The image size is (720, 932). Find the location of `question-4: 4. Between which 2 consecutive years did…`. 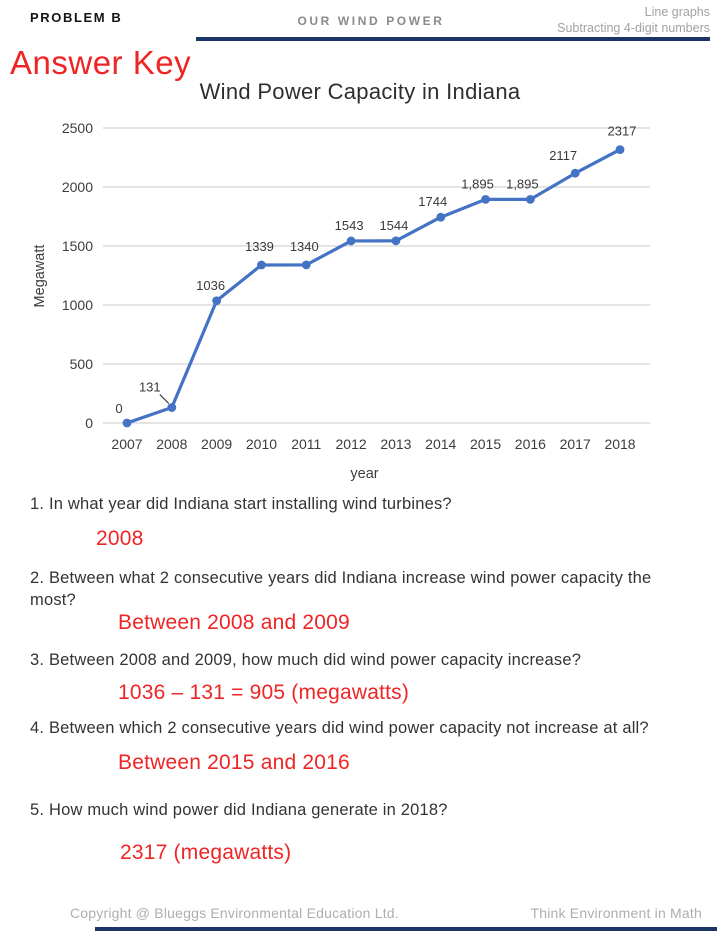

question-4: 4. Between which 2 consecutive years did… is located at coordinates (361, 728).